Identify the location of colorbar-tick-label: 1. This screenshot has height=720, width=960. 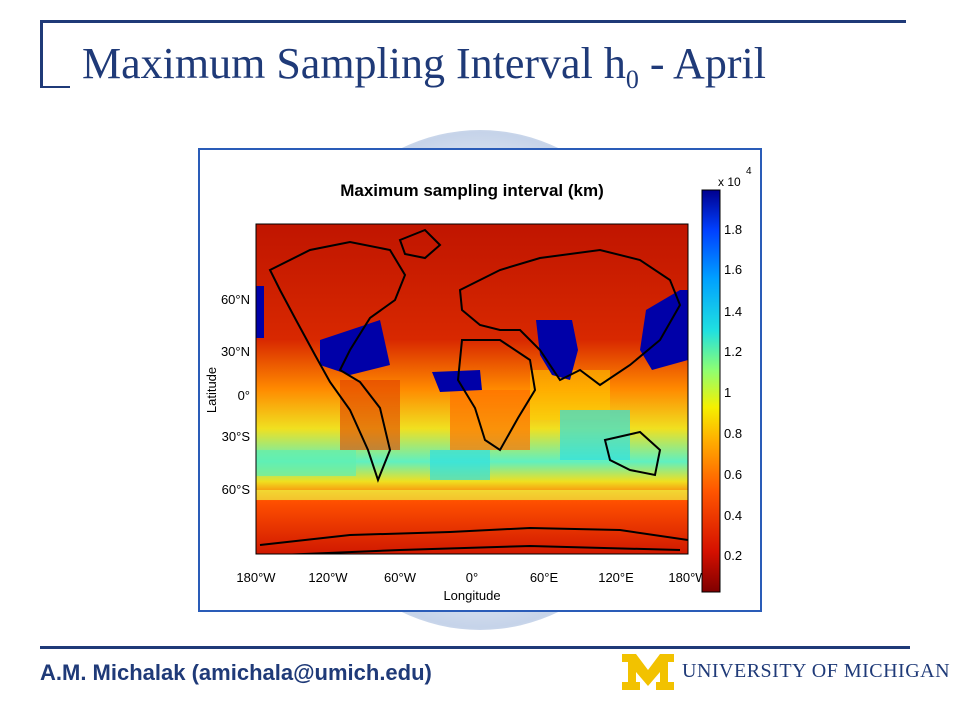
(727, 392).